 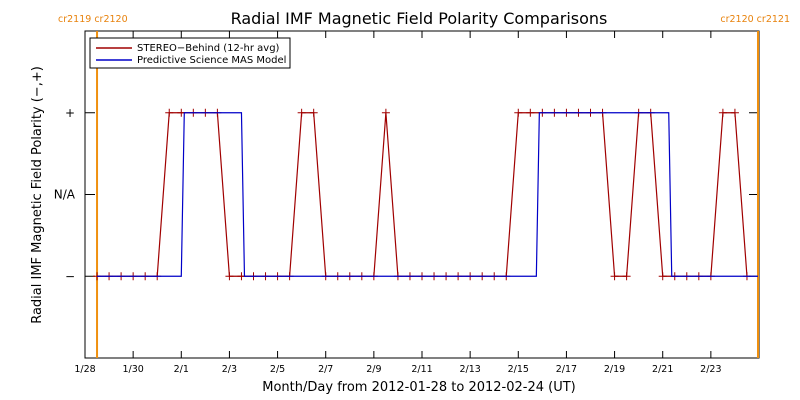 I want to click on carrington-label: cr2120 cr2121, so click(x=755, y=19).